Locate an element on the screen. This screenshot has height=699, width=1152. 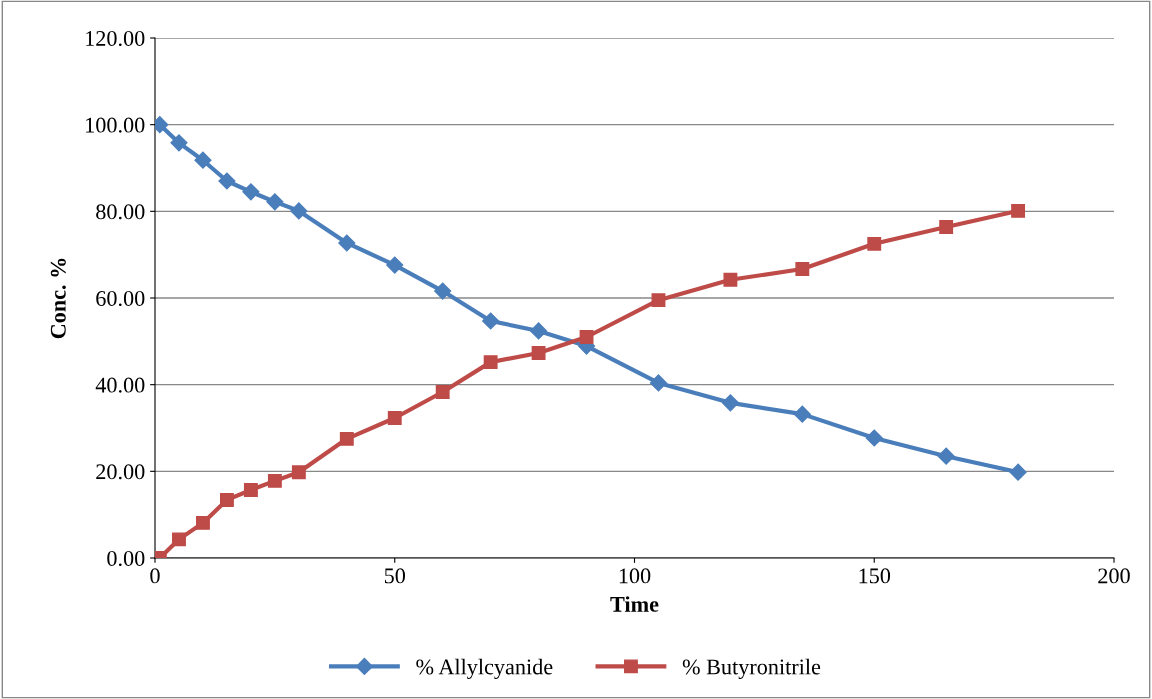
x-tick-label: 100 is located at coordinates (635, 576).